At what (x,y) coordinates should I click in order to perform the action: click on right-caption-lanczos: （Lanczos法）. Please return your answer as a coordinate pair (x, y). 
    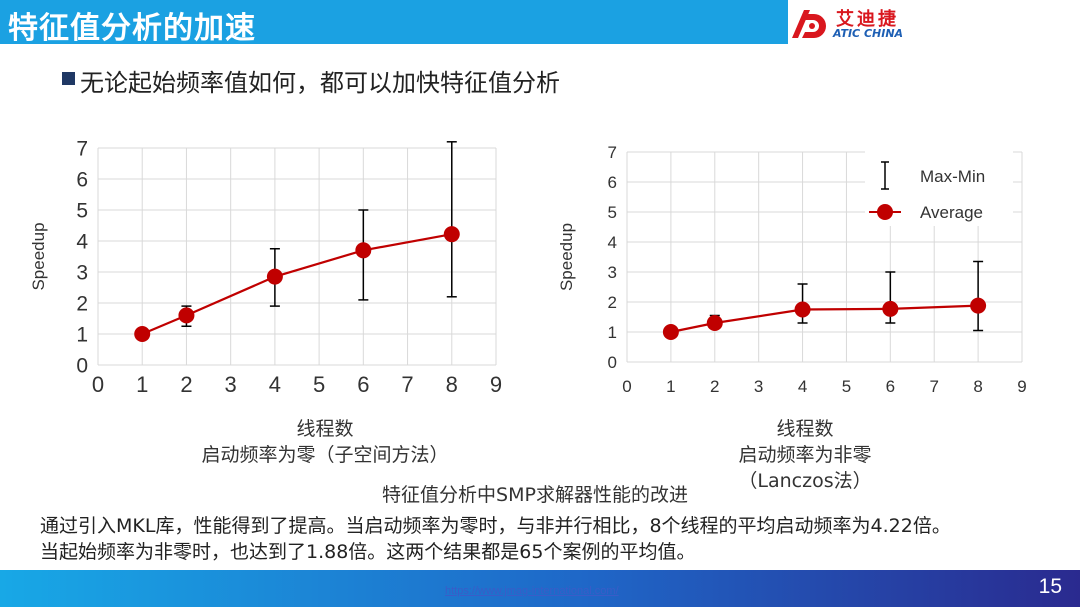
    Looking at the image, I should click on (805, 481).